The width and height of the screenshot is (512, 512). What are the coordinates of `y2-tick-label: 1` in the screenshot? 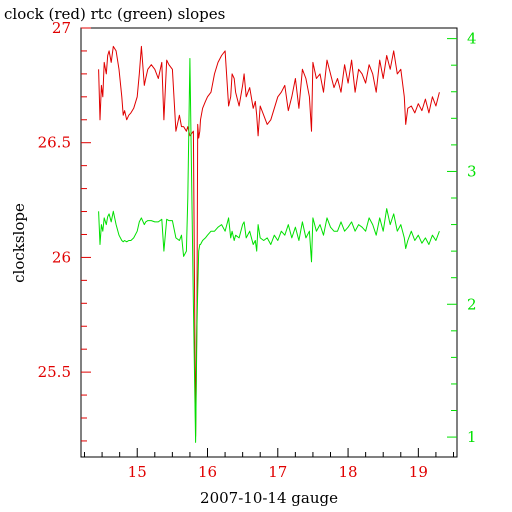 It's located at (472, 437).